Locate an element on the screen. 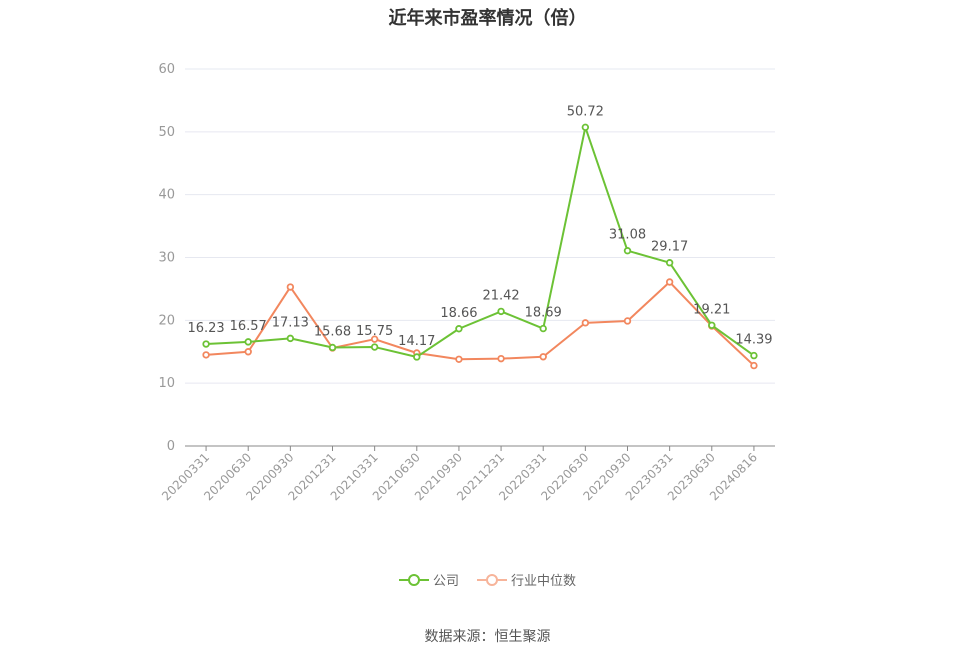 This screenshot has height=658, width=975. y-tick-label: 60 is located at coordinates (166, 69).